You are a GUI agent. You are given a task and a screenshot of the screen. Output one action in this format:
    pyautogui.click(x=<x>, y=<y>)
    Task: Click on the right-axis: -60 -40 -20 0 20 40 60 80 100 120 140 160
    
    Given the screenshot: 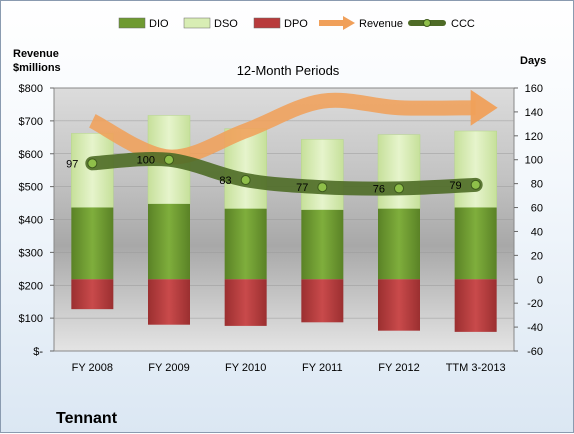 What is the action you would take?
    pyautogui.click(x=528, y=220)
    